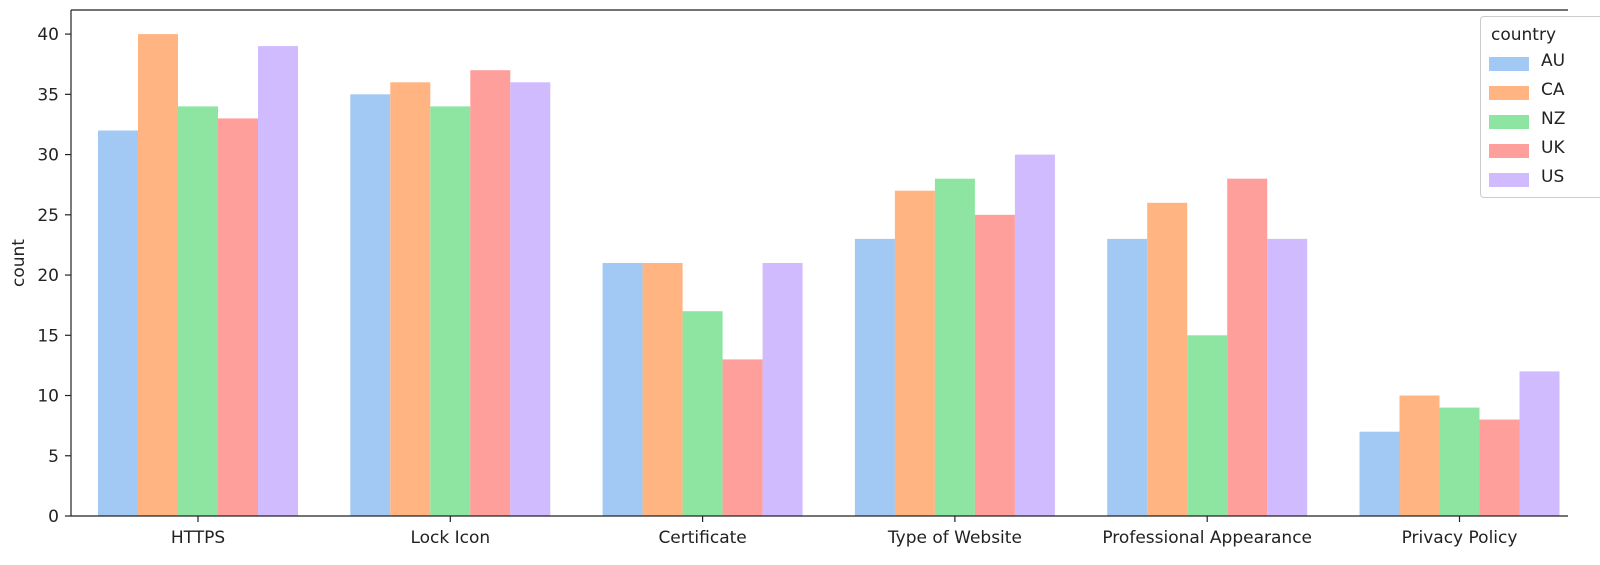 The image size is (1600, 565). I want to click on x-tick-label: Professional Appearance, so click(1207, 538).